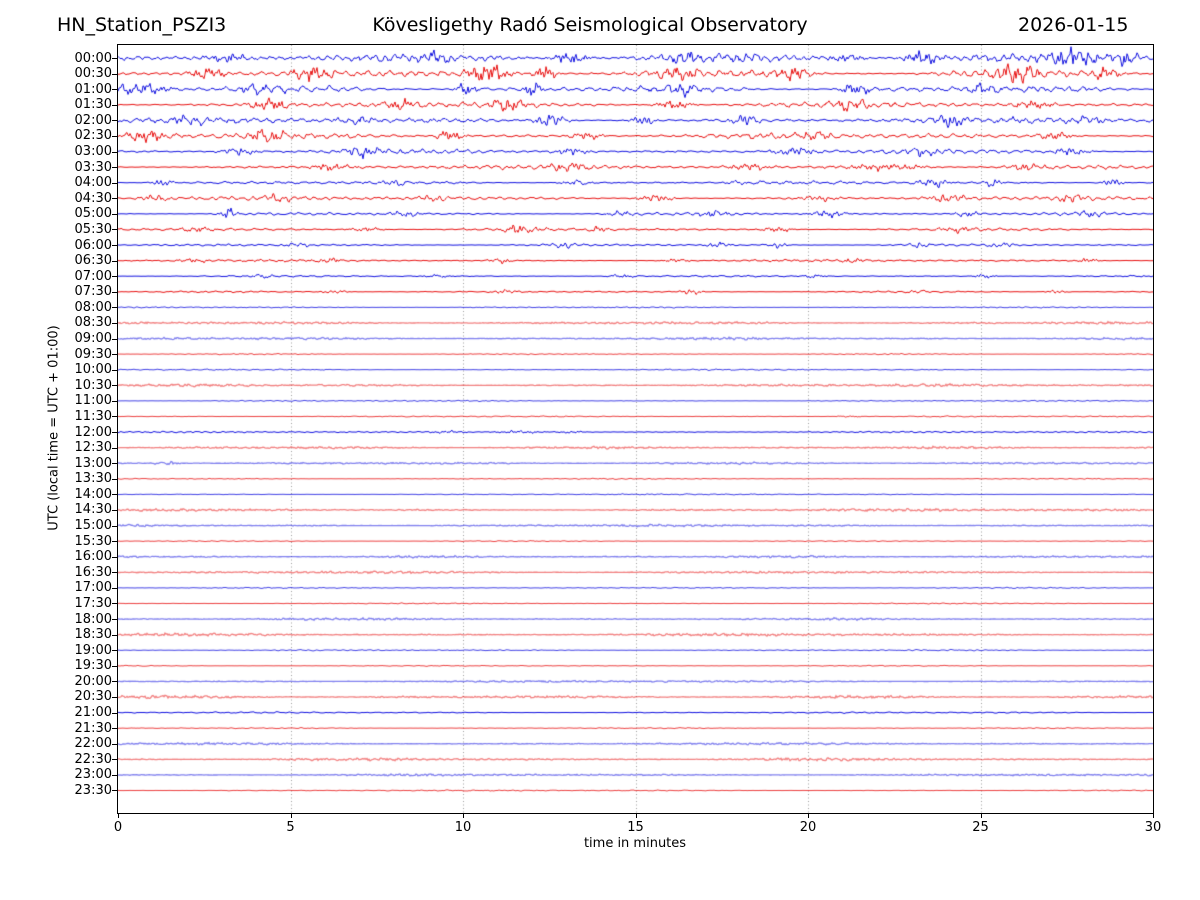 This screenshot has height=900, width=1200. I want to click on y-tick-label: 00:00, so click(93, 58).